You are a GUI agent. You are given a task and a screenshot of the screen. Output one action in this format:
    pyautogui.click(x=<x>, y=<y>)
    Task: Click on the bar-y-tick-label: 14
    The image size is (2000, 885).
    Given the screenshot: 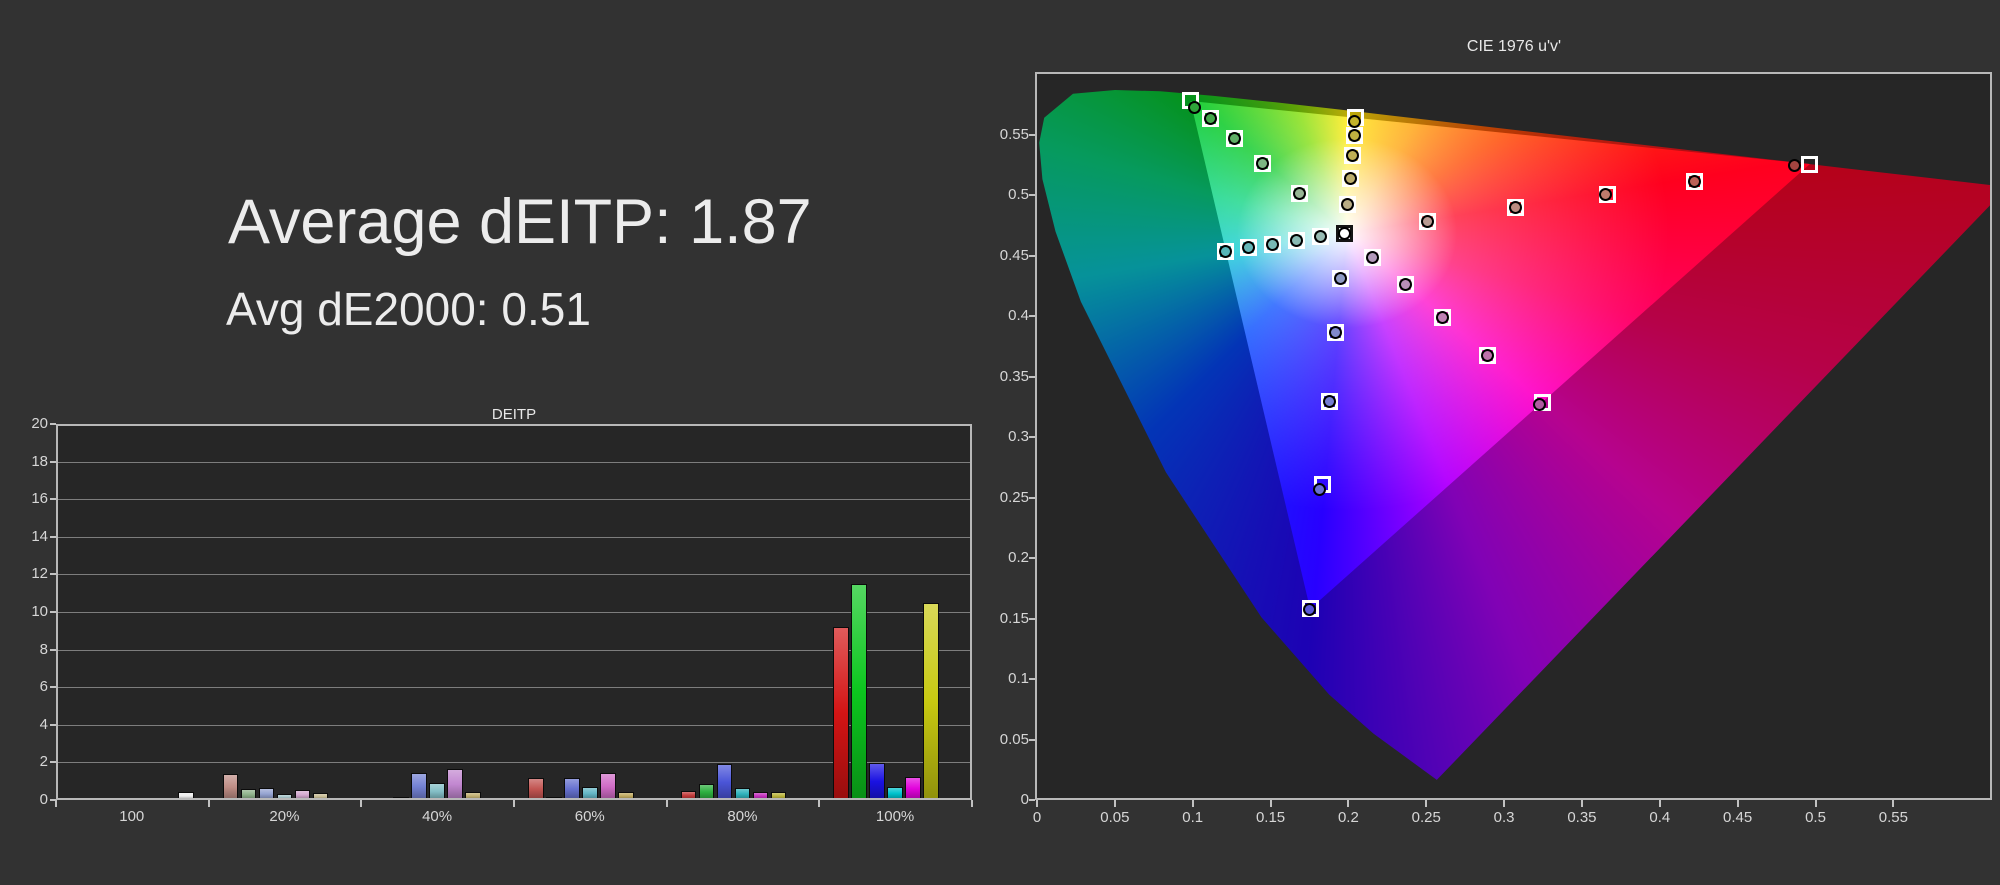 What is the action you would take?
    pyautogui.click(x=39, y=536)
    